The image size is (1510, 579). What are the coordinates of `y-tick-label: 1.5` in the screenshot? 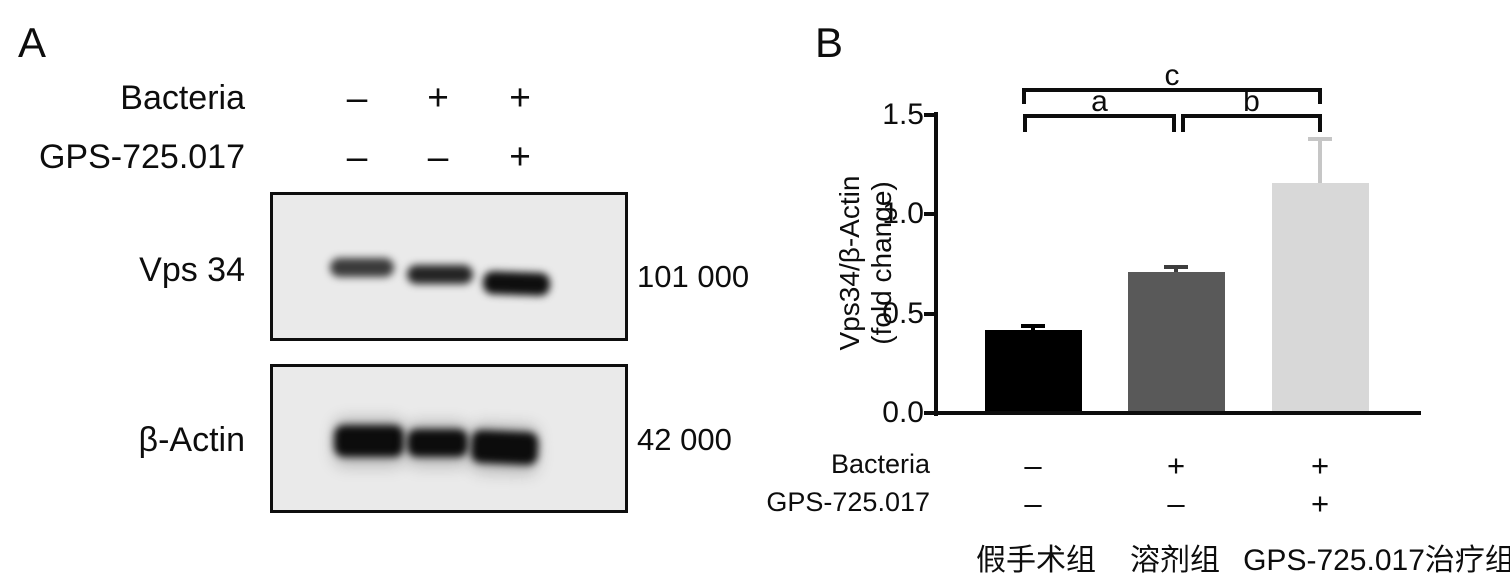 It's located at (903, 114).